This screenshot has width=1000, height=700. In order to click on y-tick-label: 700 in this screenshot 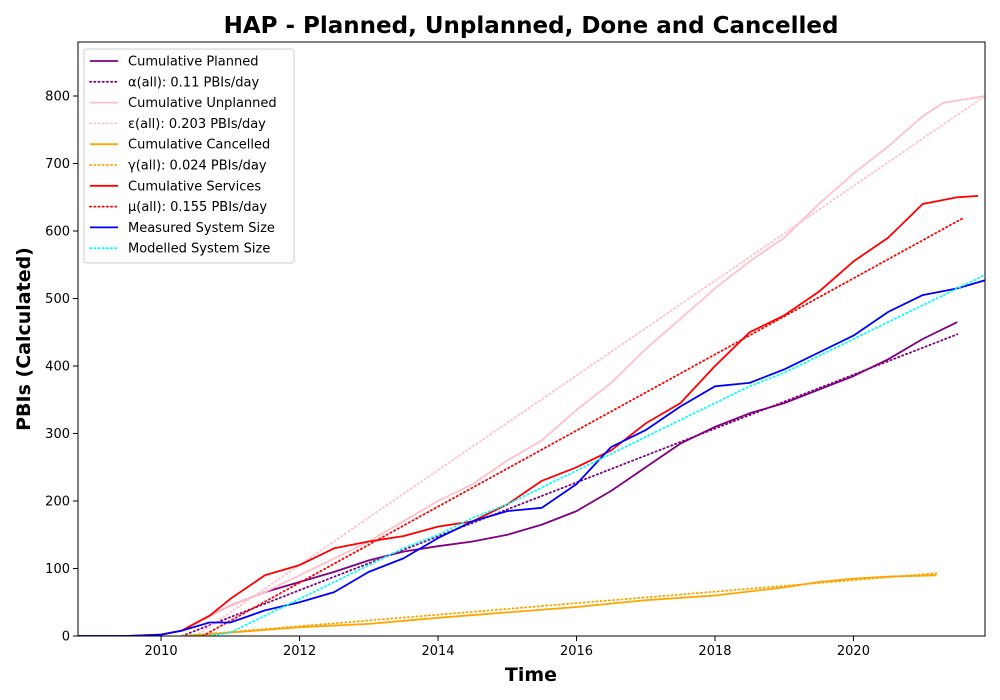, I will do `click(57, 164)`.